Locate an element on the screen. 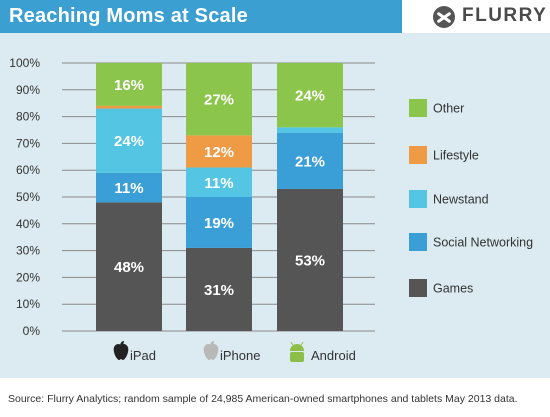 The image size is (550, 417). bar-segment-iphone-newstand is located at coordinates (219, 182).